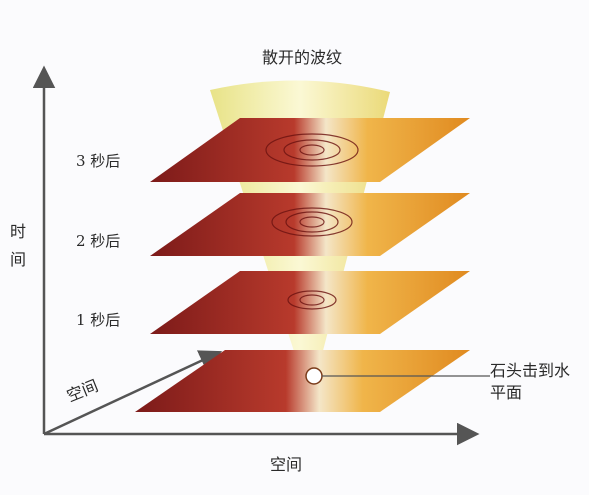  What do you see at coordinates (286, 464) in the screenshot?
I see `space-axis-horizontal-label: 空间` at bounding box center [286, 464].